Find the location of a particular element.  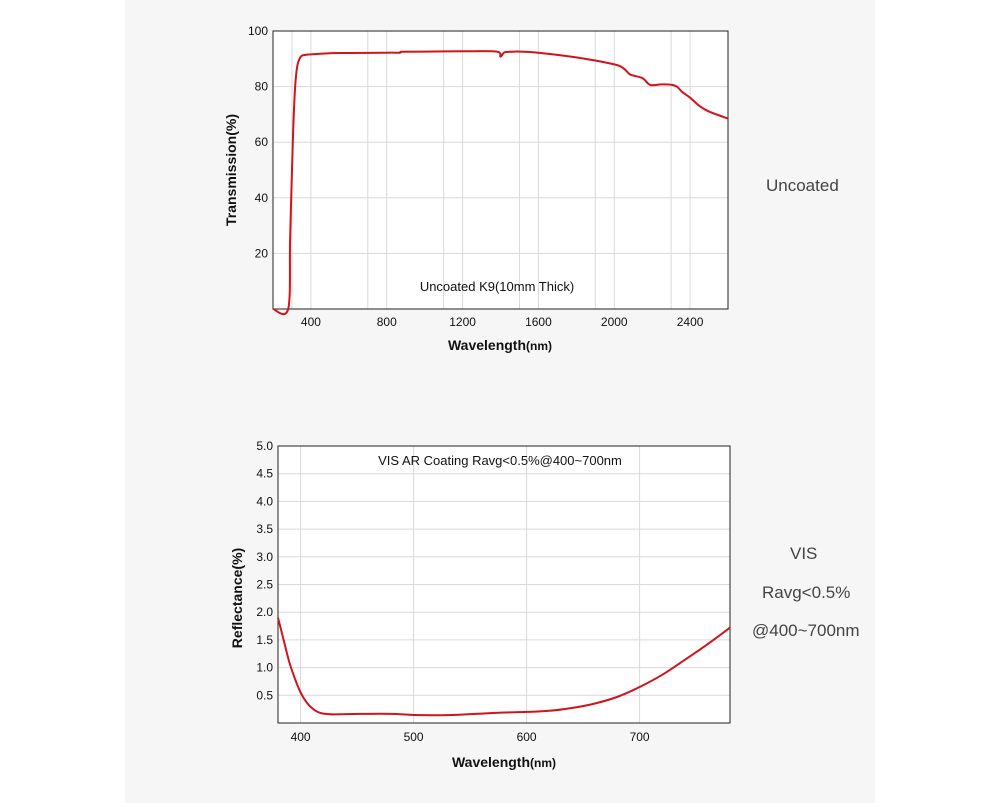

y-tick-label: 3.5 is located at coordinates (264, 529).